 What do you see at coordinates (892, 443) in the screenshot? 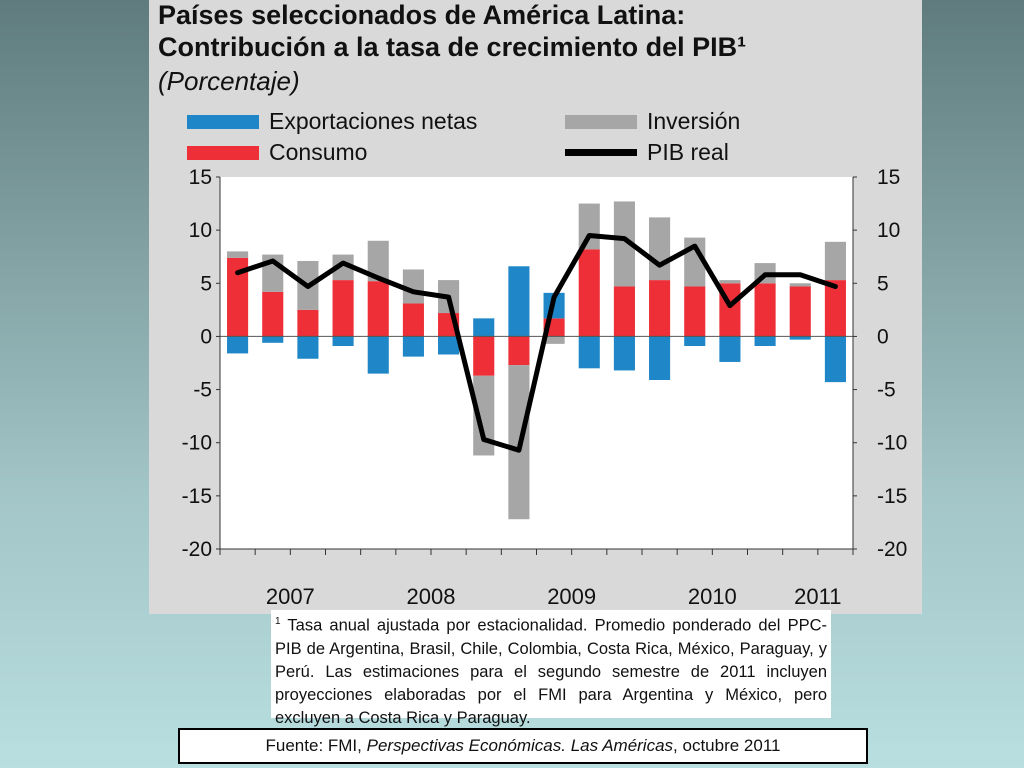
I see `y-tick-label-right: -10` at bounding box center [892, 443].